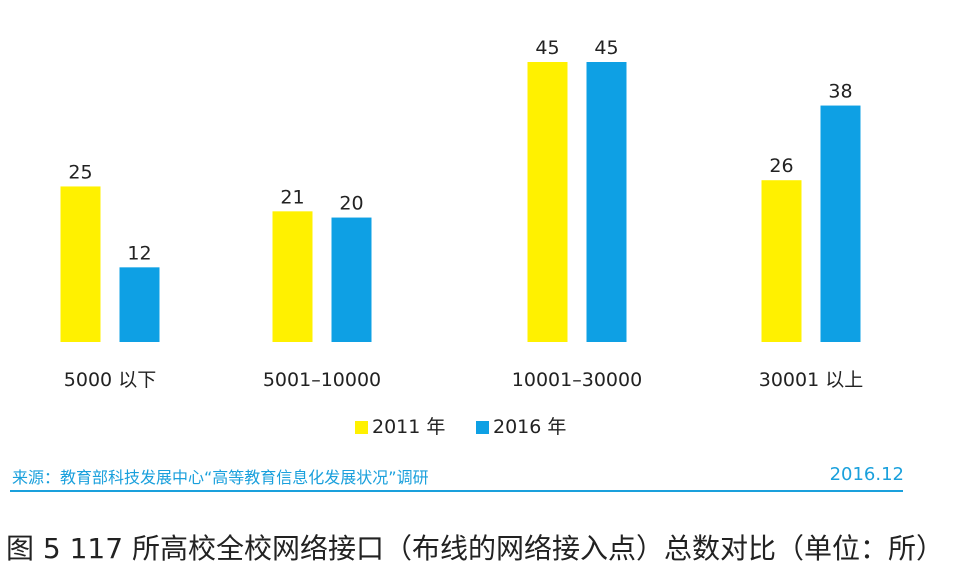 The width and height of the screenshot is (966, 581). I want to click on data-label: 38, so click(840, 92).